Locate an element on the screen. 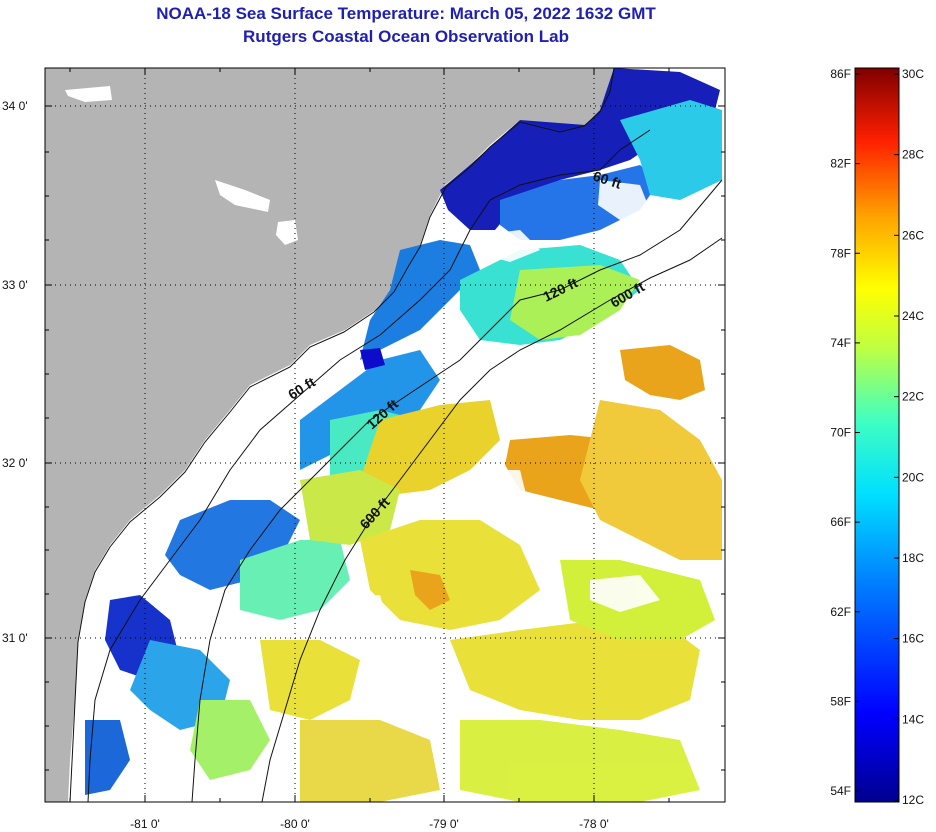 Image resolution: width=936 pixels, height=832 pixels. colorbar-label-c: 12C is located at coordinates (913, 800).